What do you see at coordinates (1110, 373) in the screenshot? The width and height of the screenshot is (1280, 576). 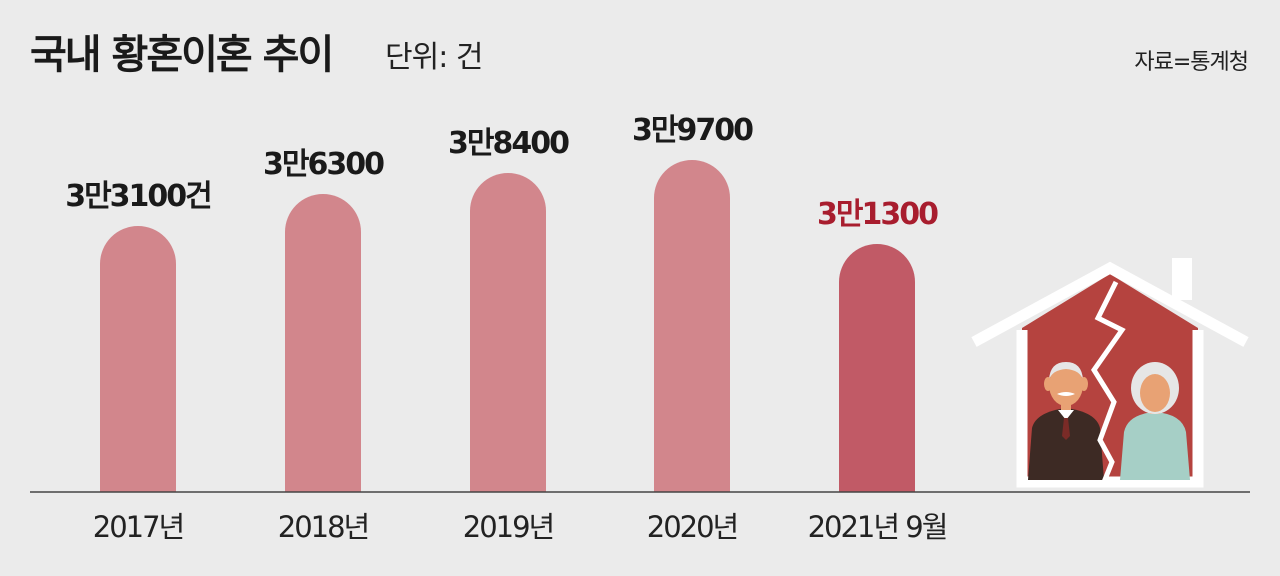 I see `broken-house-elderly-couple-icon` at bounding box center [1110, 373].